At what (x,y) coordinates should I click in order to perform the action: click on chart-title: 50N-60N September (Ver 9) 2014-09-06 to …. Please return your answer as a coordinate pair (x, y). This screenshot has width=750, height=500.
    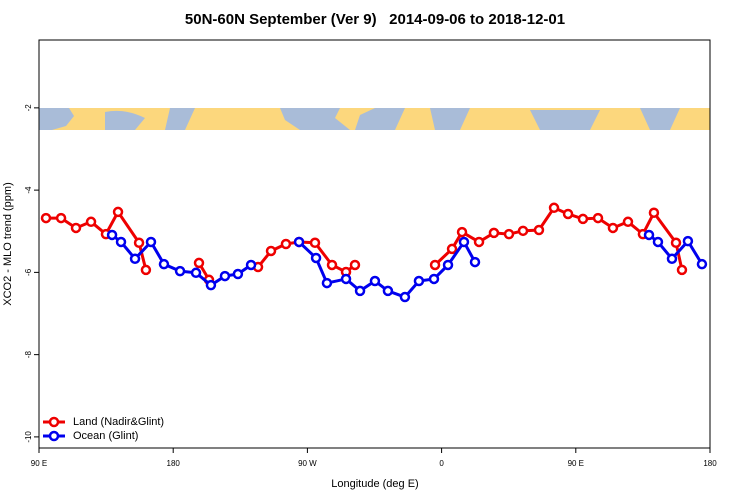
    Looking at the image, I should click on (375, 19).